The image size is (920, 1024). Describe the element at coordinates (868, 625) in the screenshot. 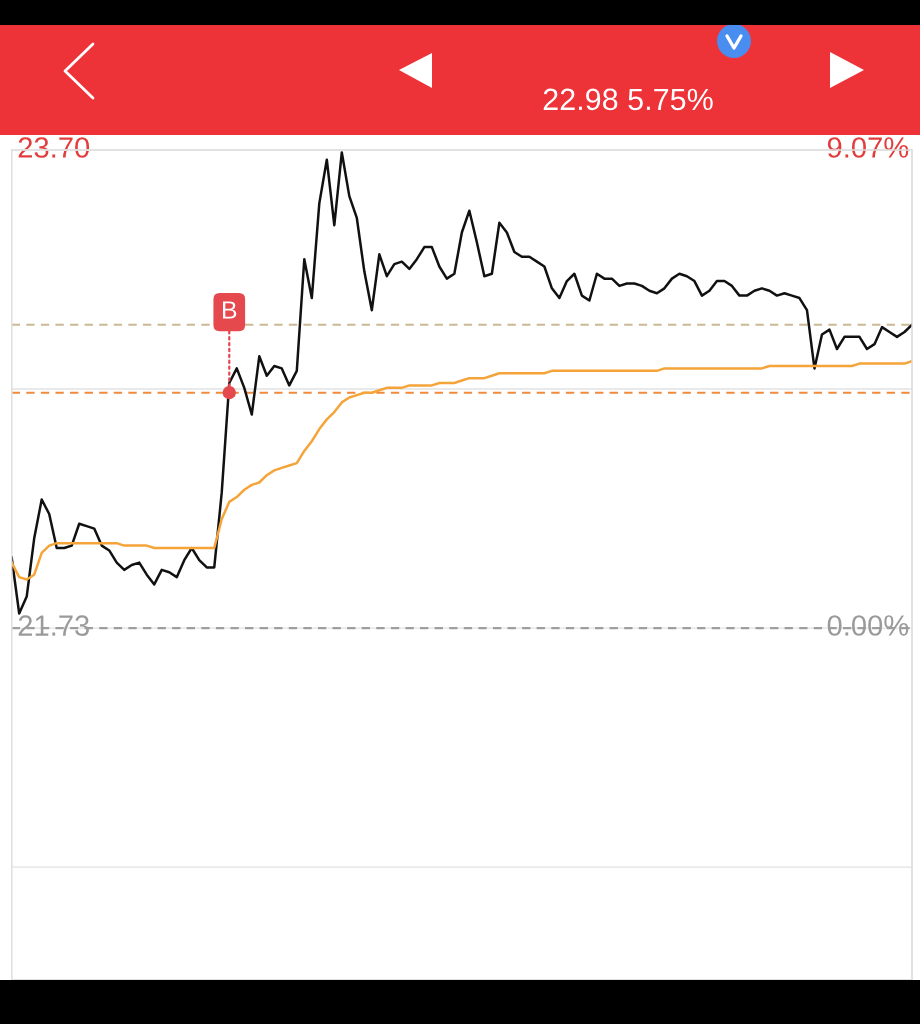

I see `y2-tick-label: 0.00%` at that location.